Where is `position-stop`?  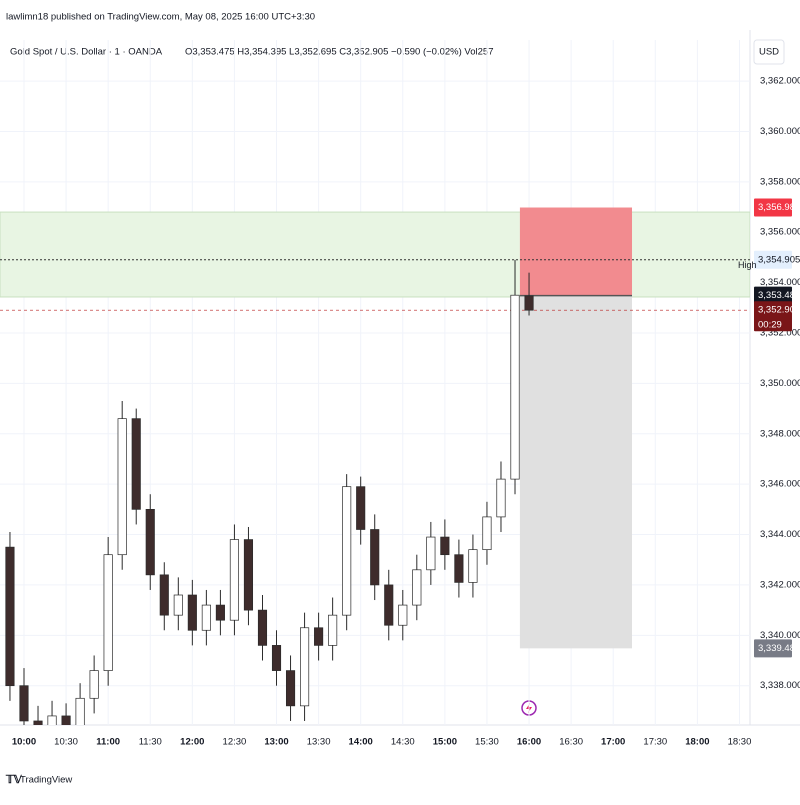 position-stop is located at coordinates (576, 251).